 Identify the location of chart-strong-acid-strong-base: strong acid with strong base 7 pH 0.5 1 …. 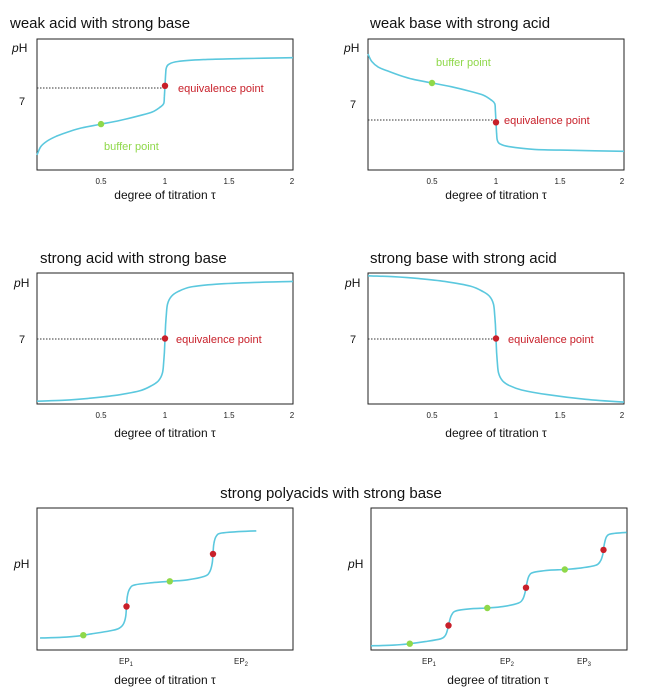
(154, 345).